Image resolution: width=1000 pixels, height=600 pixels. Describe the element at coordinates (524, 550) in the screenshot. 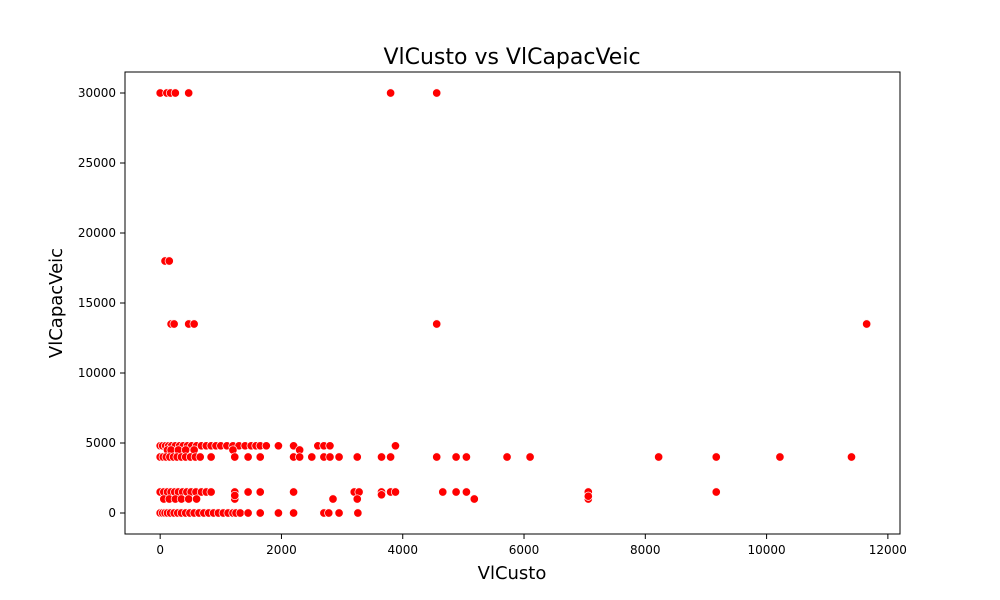

I see `x-tick-label: 6000` at that location.